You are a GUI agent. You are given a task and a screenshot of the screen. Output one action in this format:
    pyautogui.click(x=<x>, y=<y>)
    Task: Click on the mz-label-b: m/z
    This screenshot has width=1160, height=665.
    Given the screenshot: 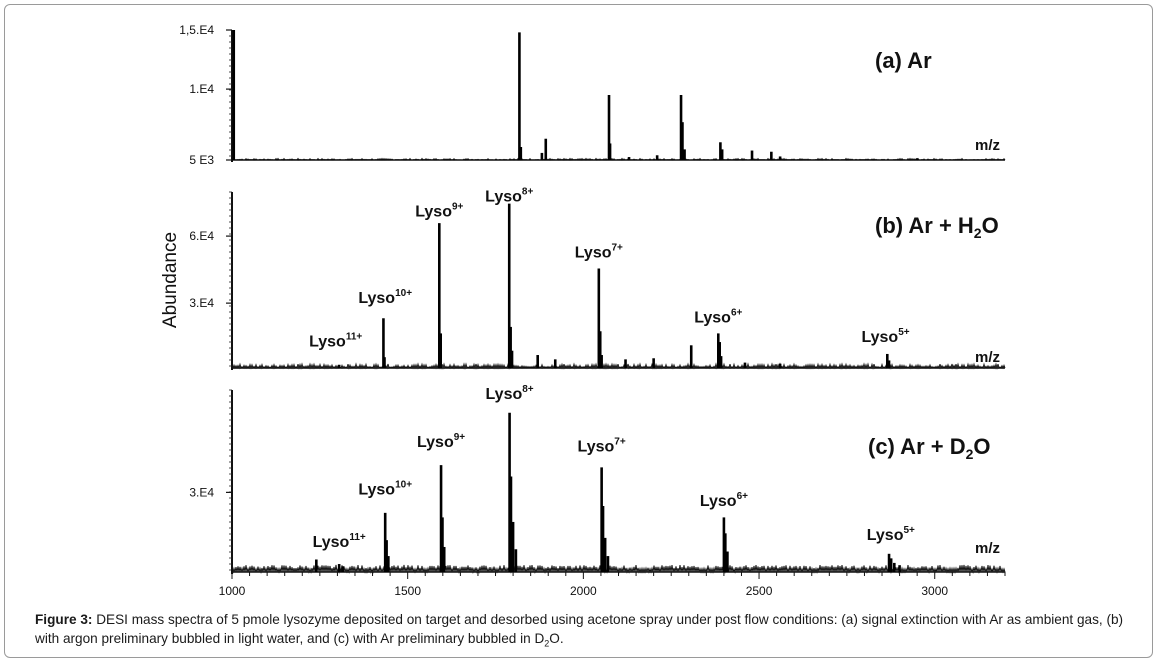 What is the action you would take?
    pyautogui.click(x=987, y=357)
    